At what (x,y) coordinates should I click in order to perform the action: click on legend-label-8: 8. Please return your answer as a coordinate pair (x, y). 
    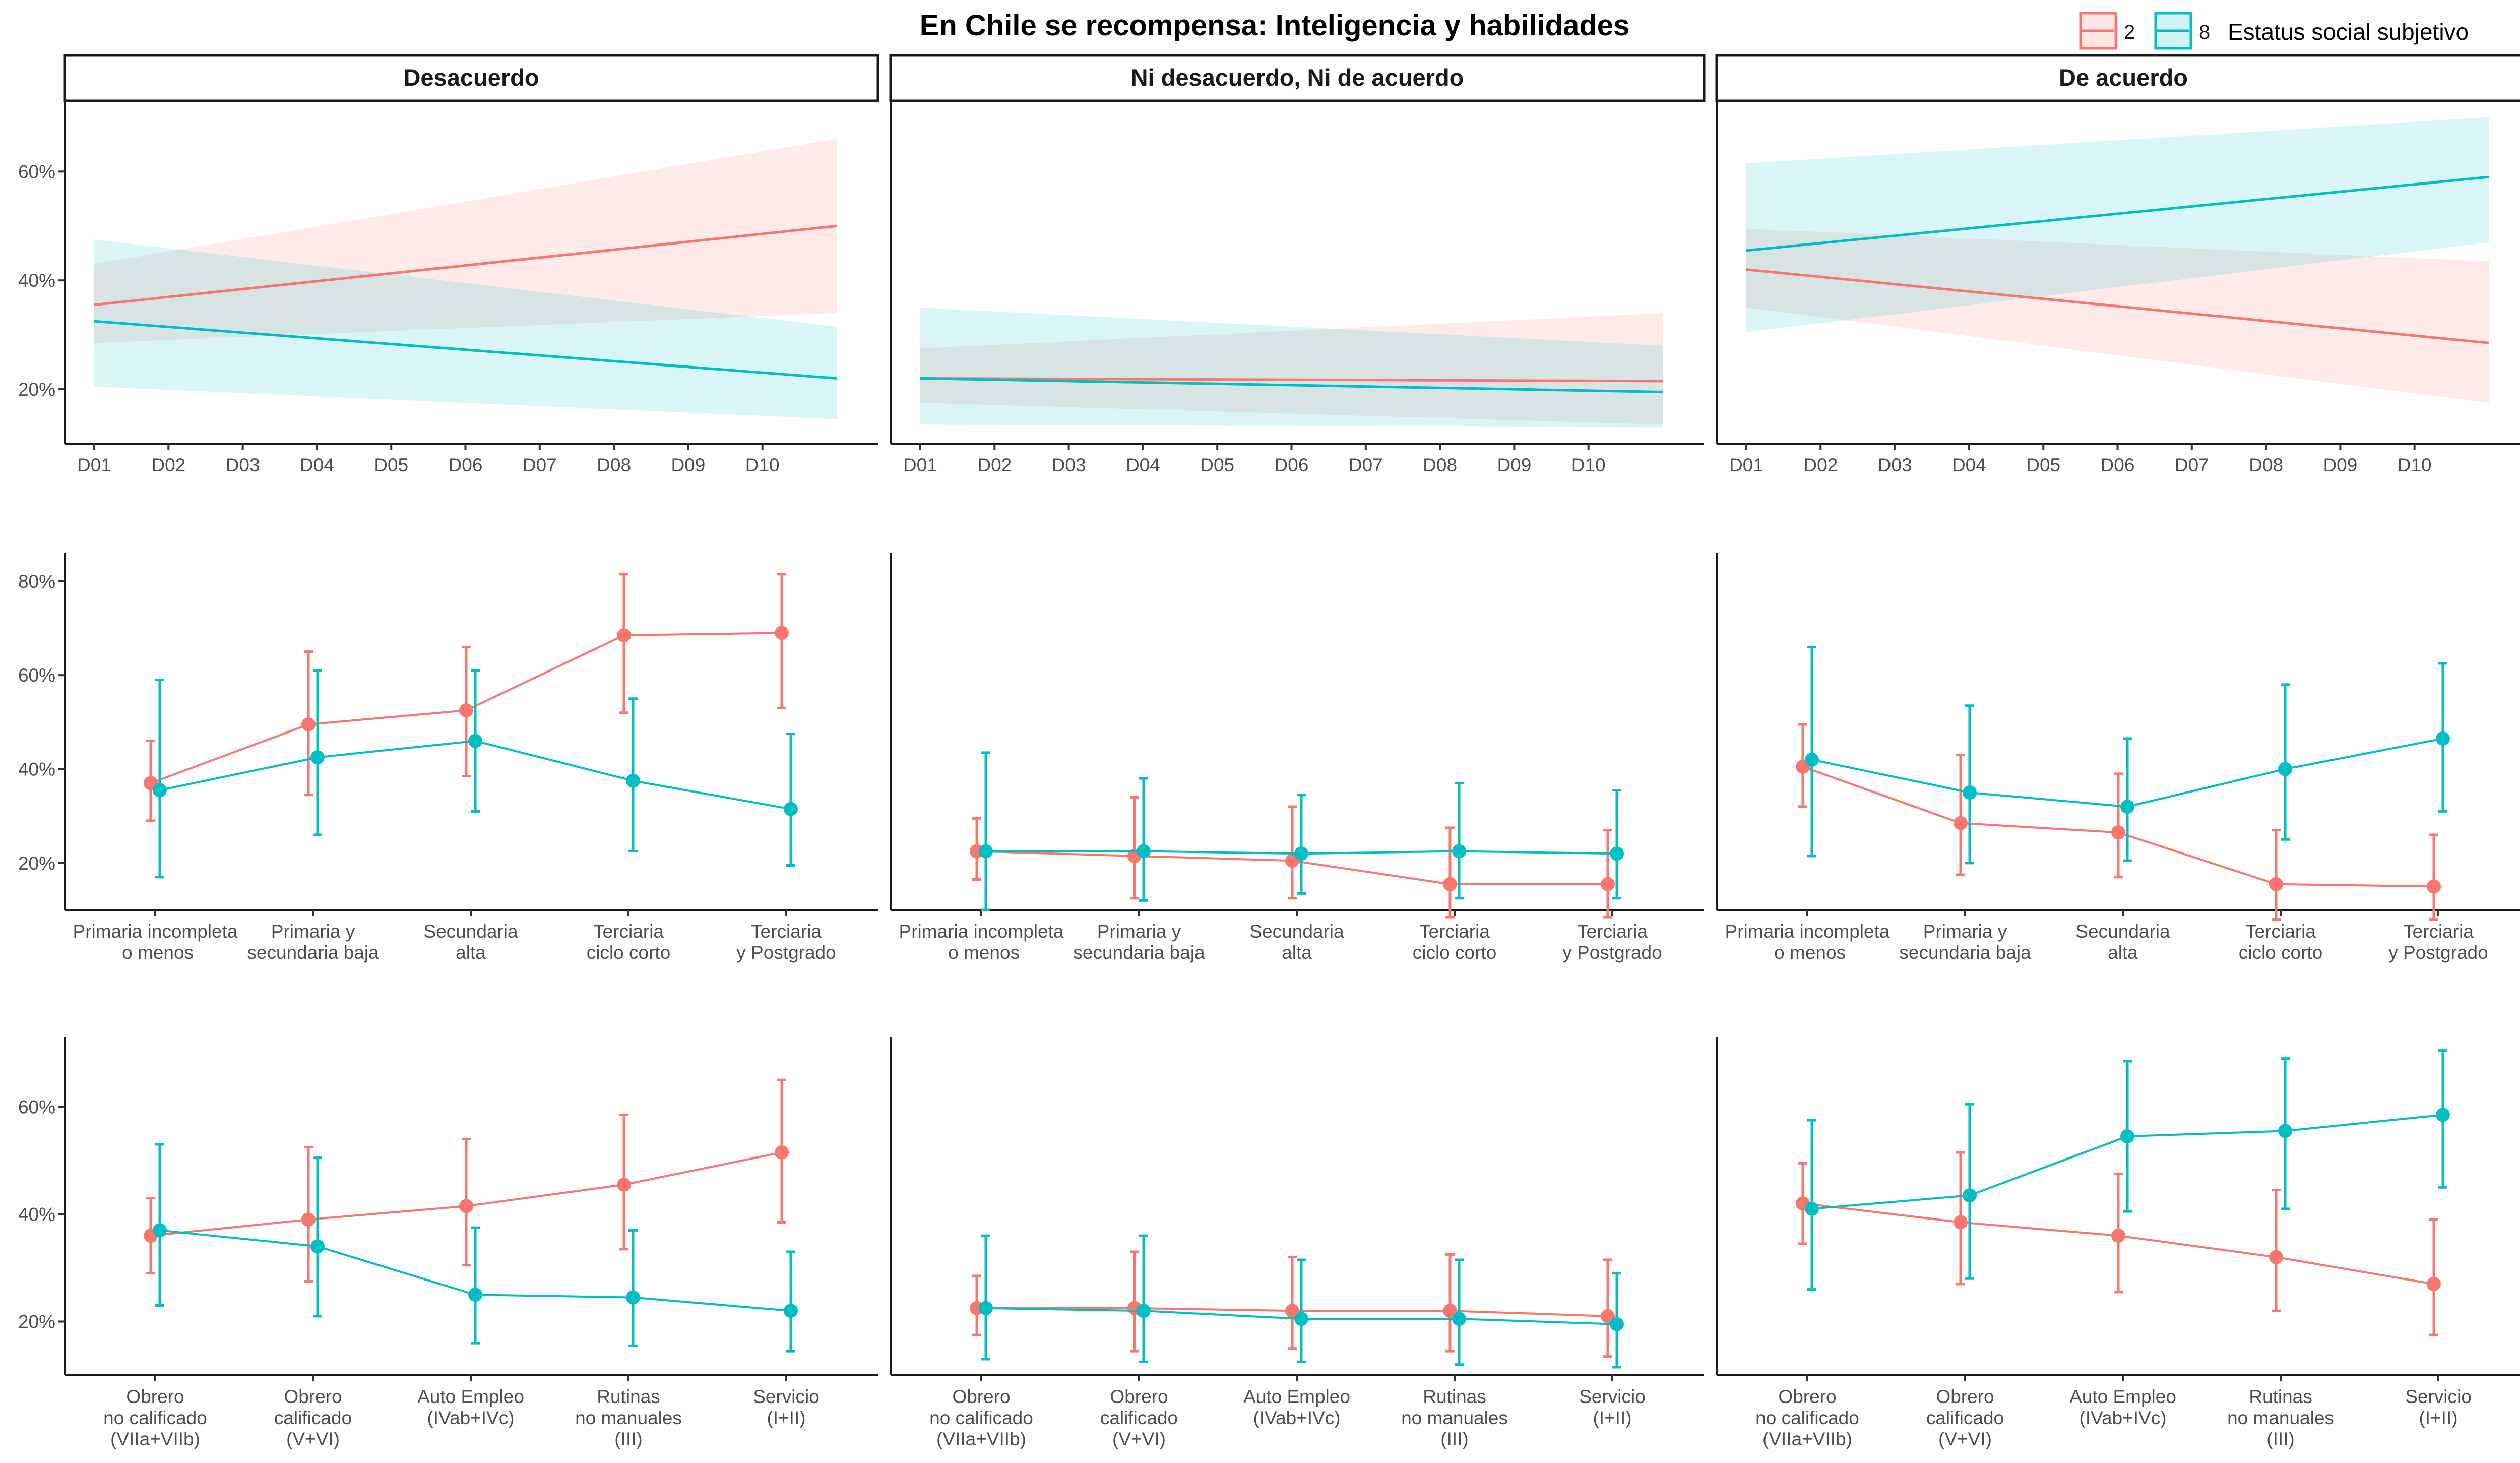
    Looking at the image, I should click on (2204, 32).